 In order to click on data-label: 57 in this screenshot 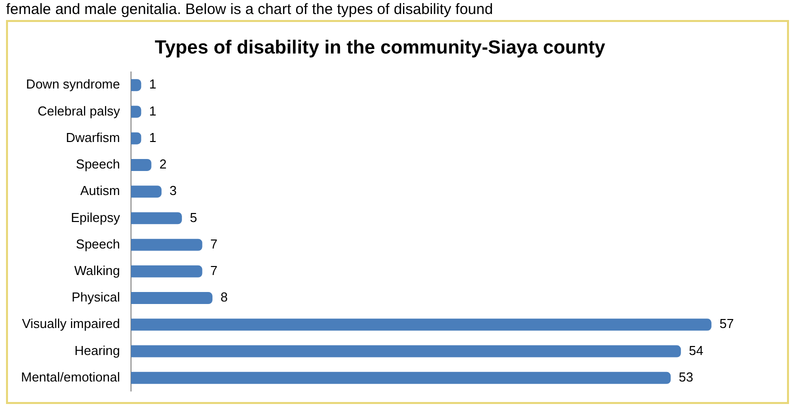, I will do `click(726, 324)`.